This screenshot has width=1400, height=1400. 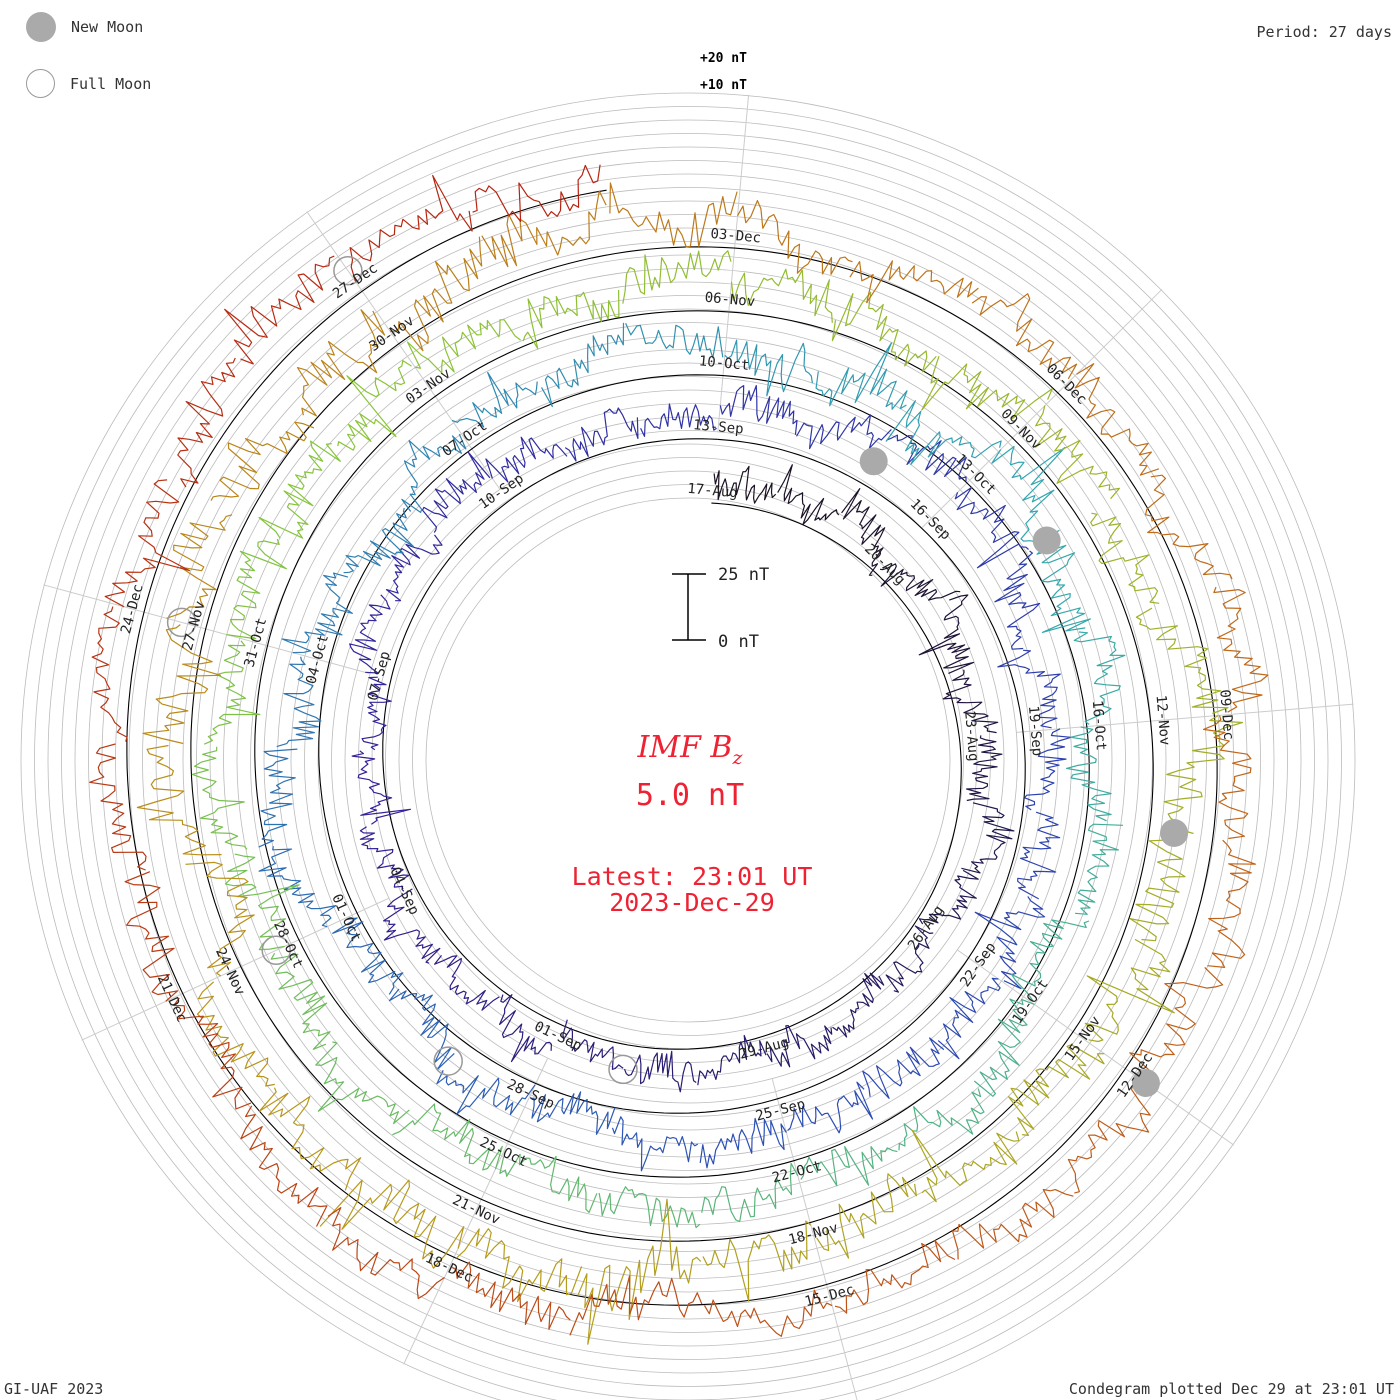 What do you see at coordinates (724, 363) in the screenshot?
I see `date-tick-label: 10-Oct` at bounding box center [724, 363].